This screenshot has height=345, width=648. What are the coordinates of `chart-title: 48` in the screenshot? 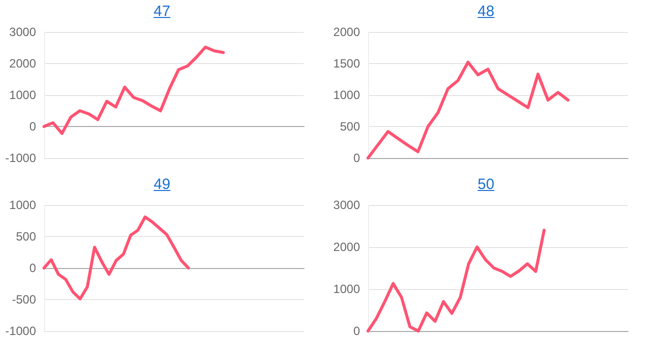 It's located at (486, 11).